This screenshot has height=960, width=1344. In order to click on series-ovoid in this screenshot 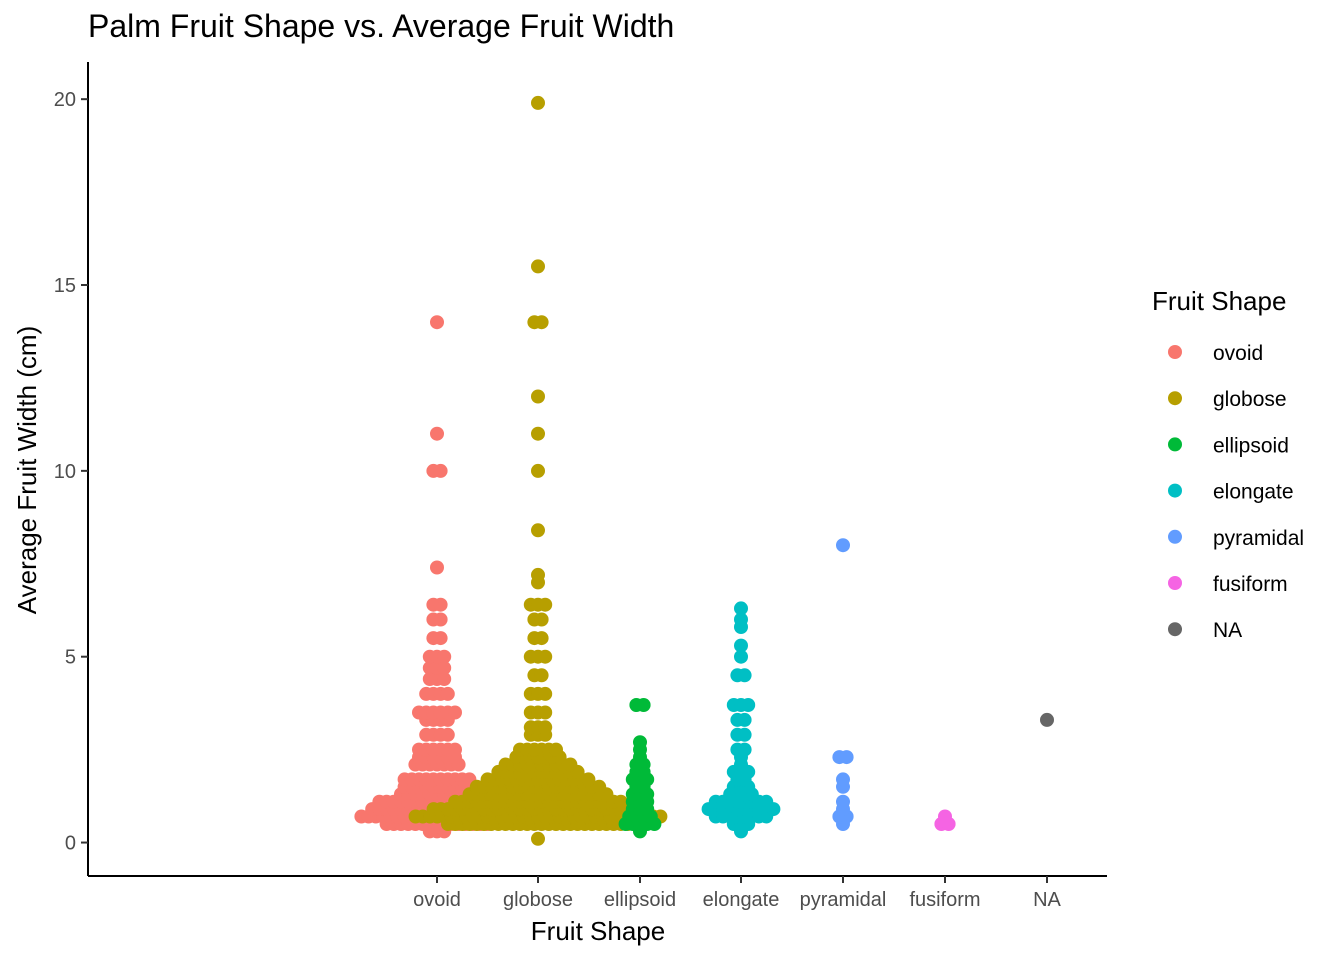, I will do `click(437, 577)`.